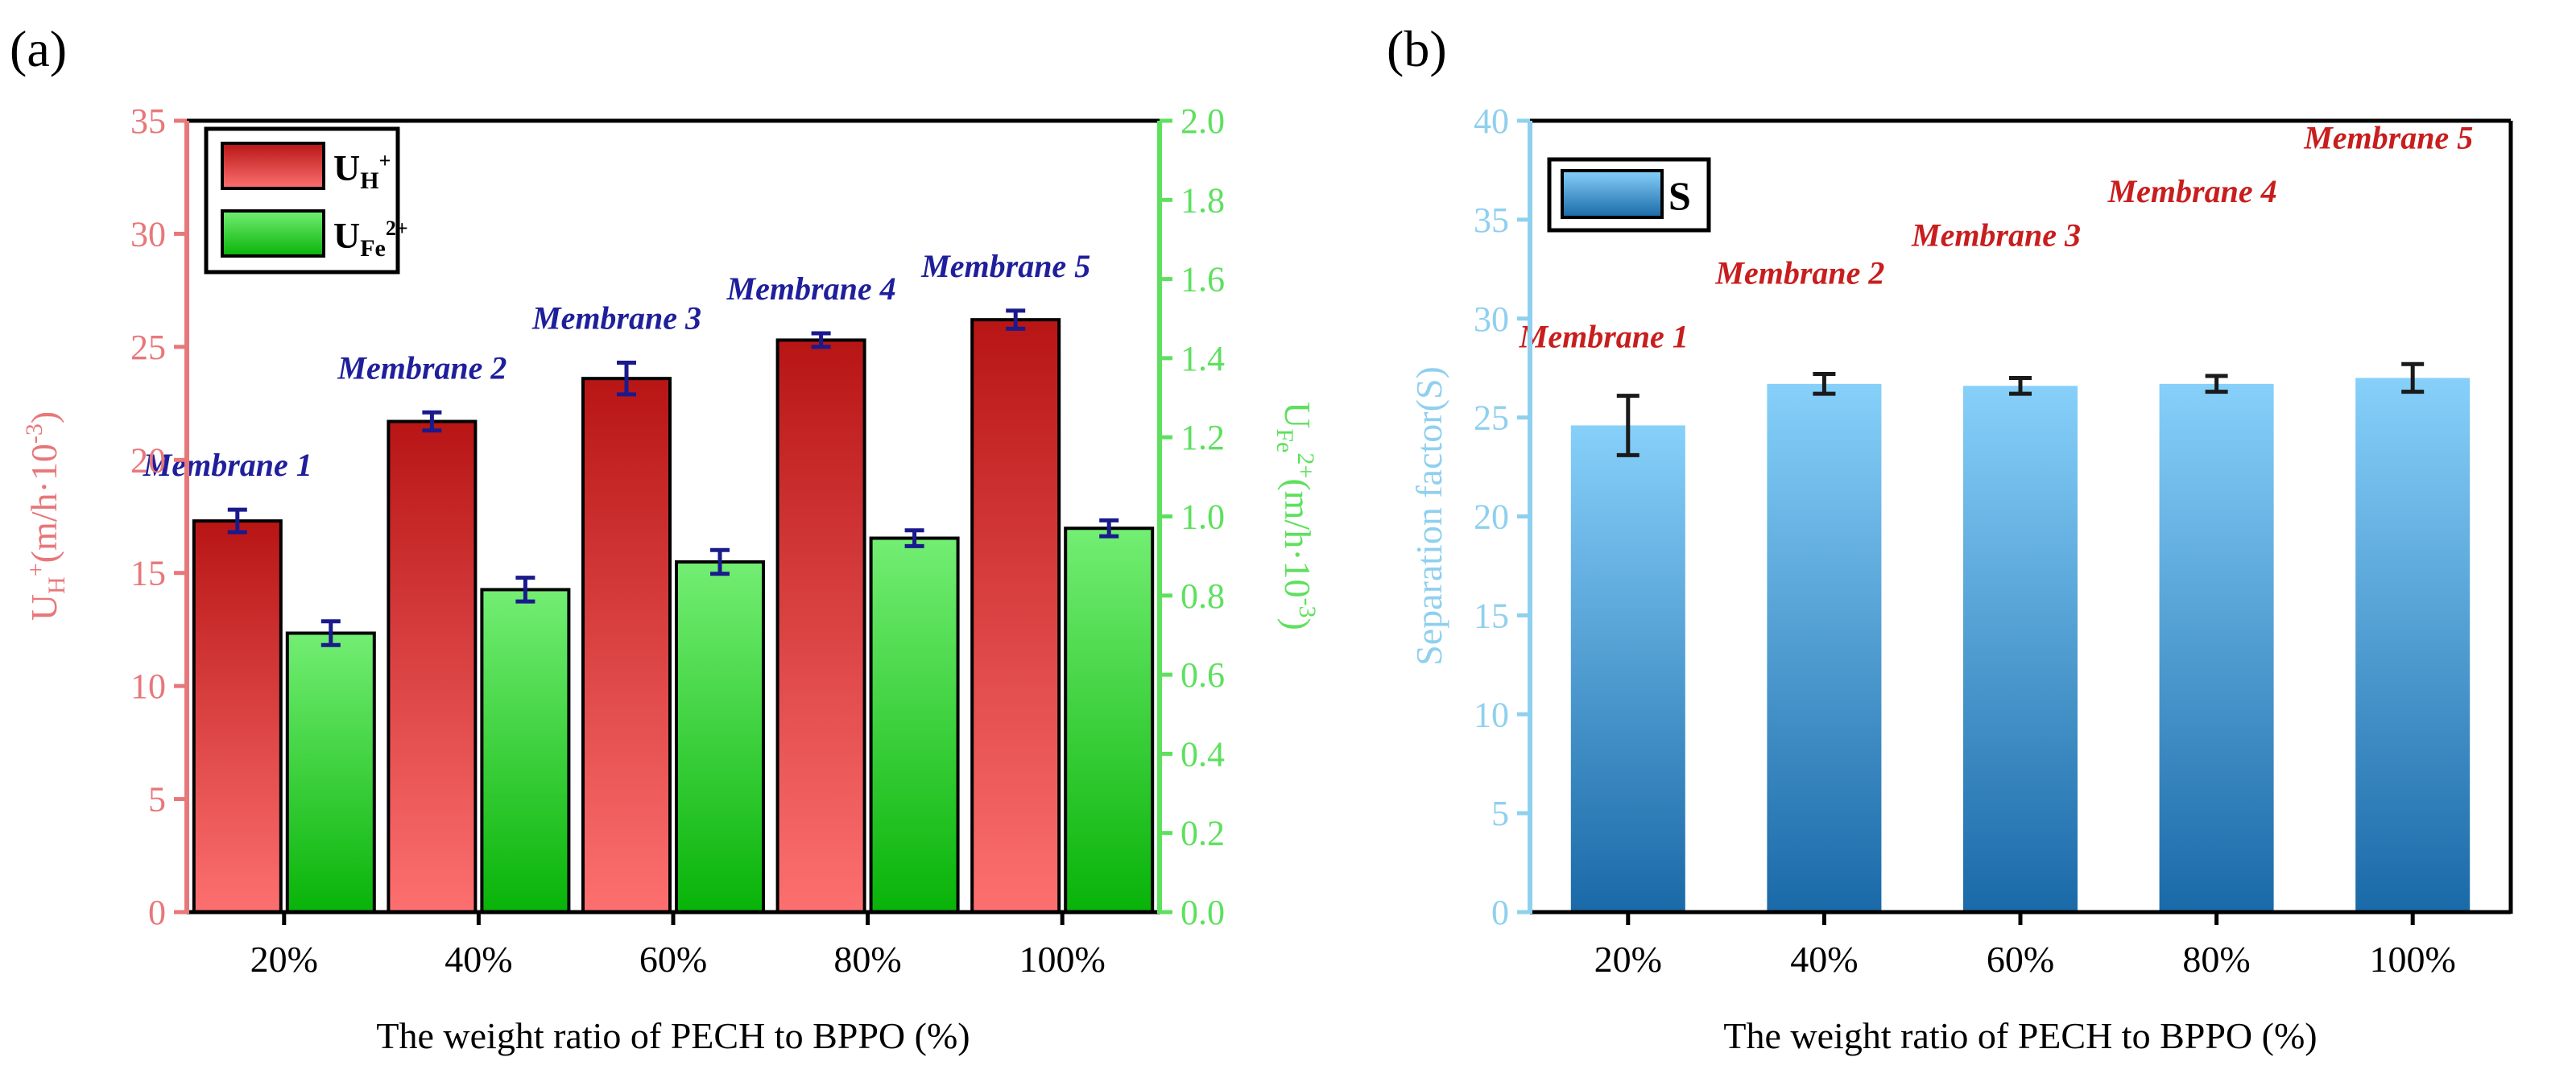 Image resolution: width=2576 pixels, height=1086 pixels. I want to click on panel-a-membrane-label: Membrane 5, so click(1005, 266).